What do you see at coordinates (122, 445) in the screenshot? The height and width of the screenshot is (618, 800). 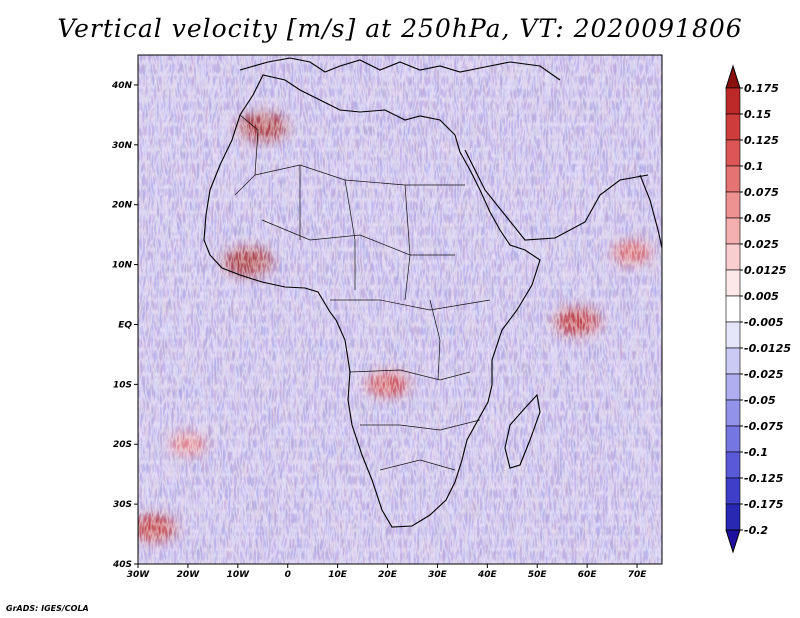 I see `lat-tick-label: 20S` at bounding box center [122, 445].